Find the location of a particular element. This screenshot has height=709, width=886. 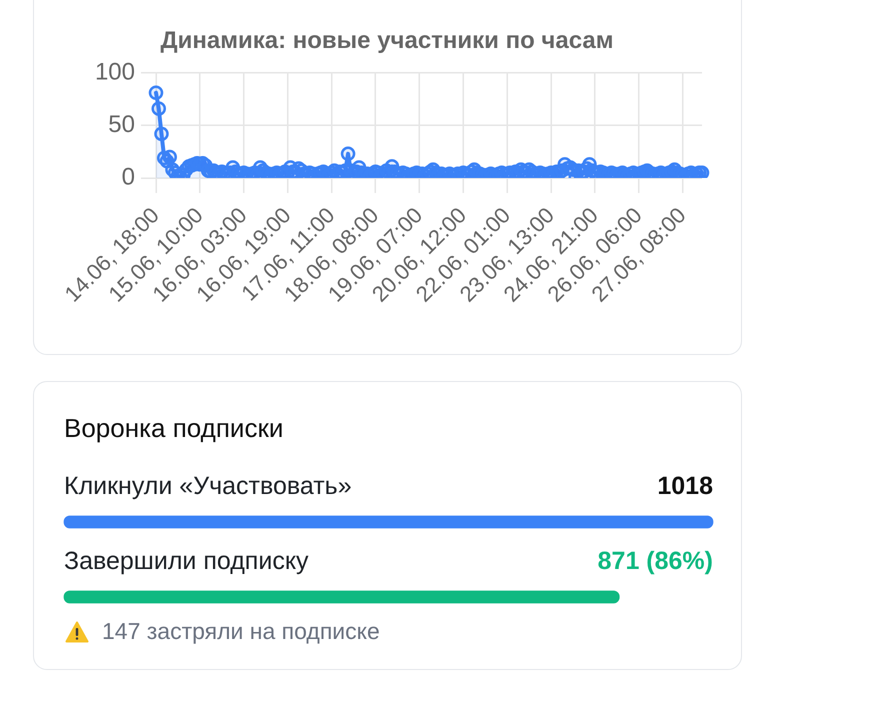

data-label: 871 (86%) is located at coordinates (655, 560).